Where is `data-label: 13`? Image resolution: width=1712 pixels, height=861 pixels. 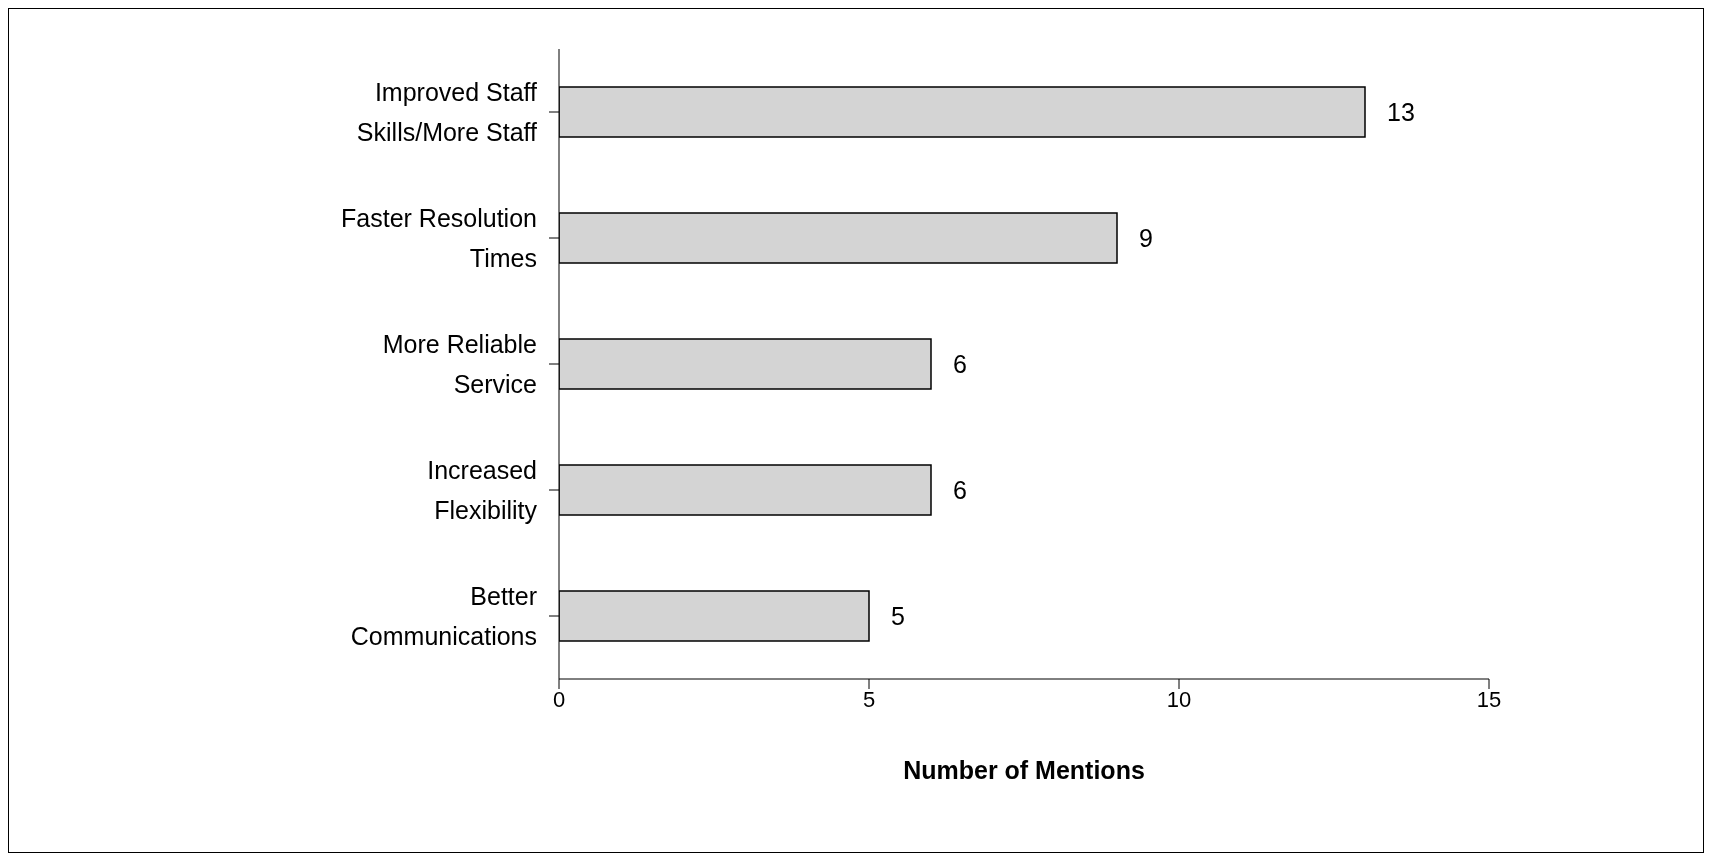 data-label: 13 is located at coordinates (1401, 111).